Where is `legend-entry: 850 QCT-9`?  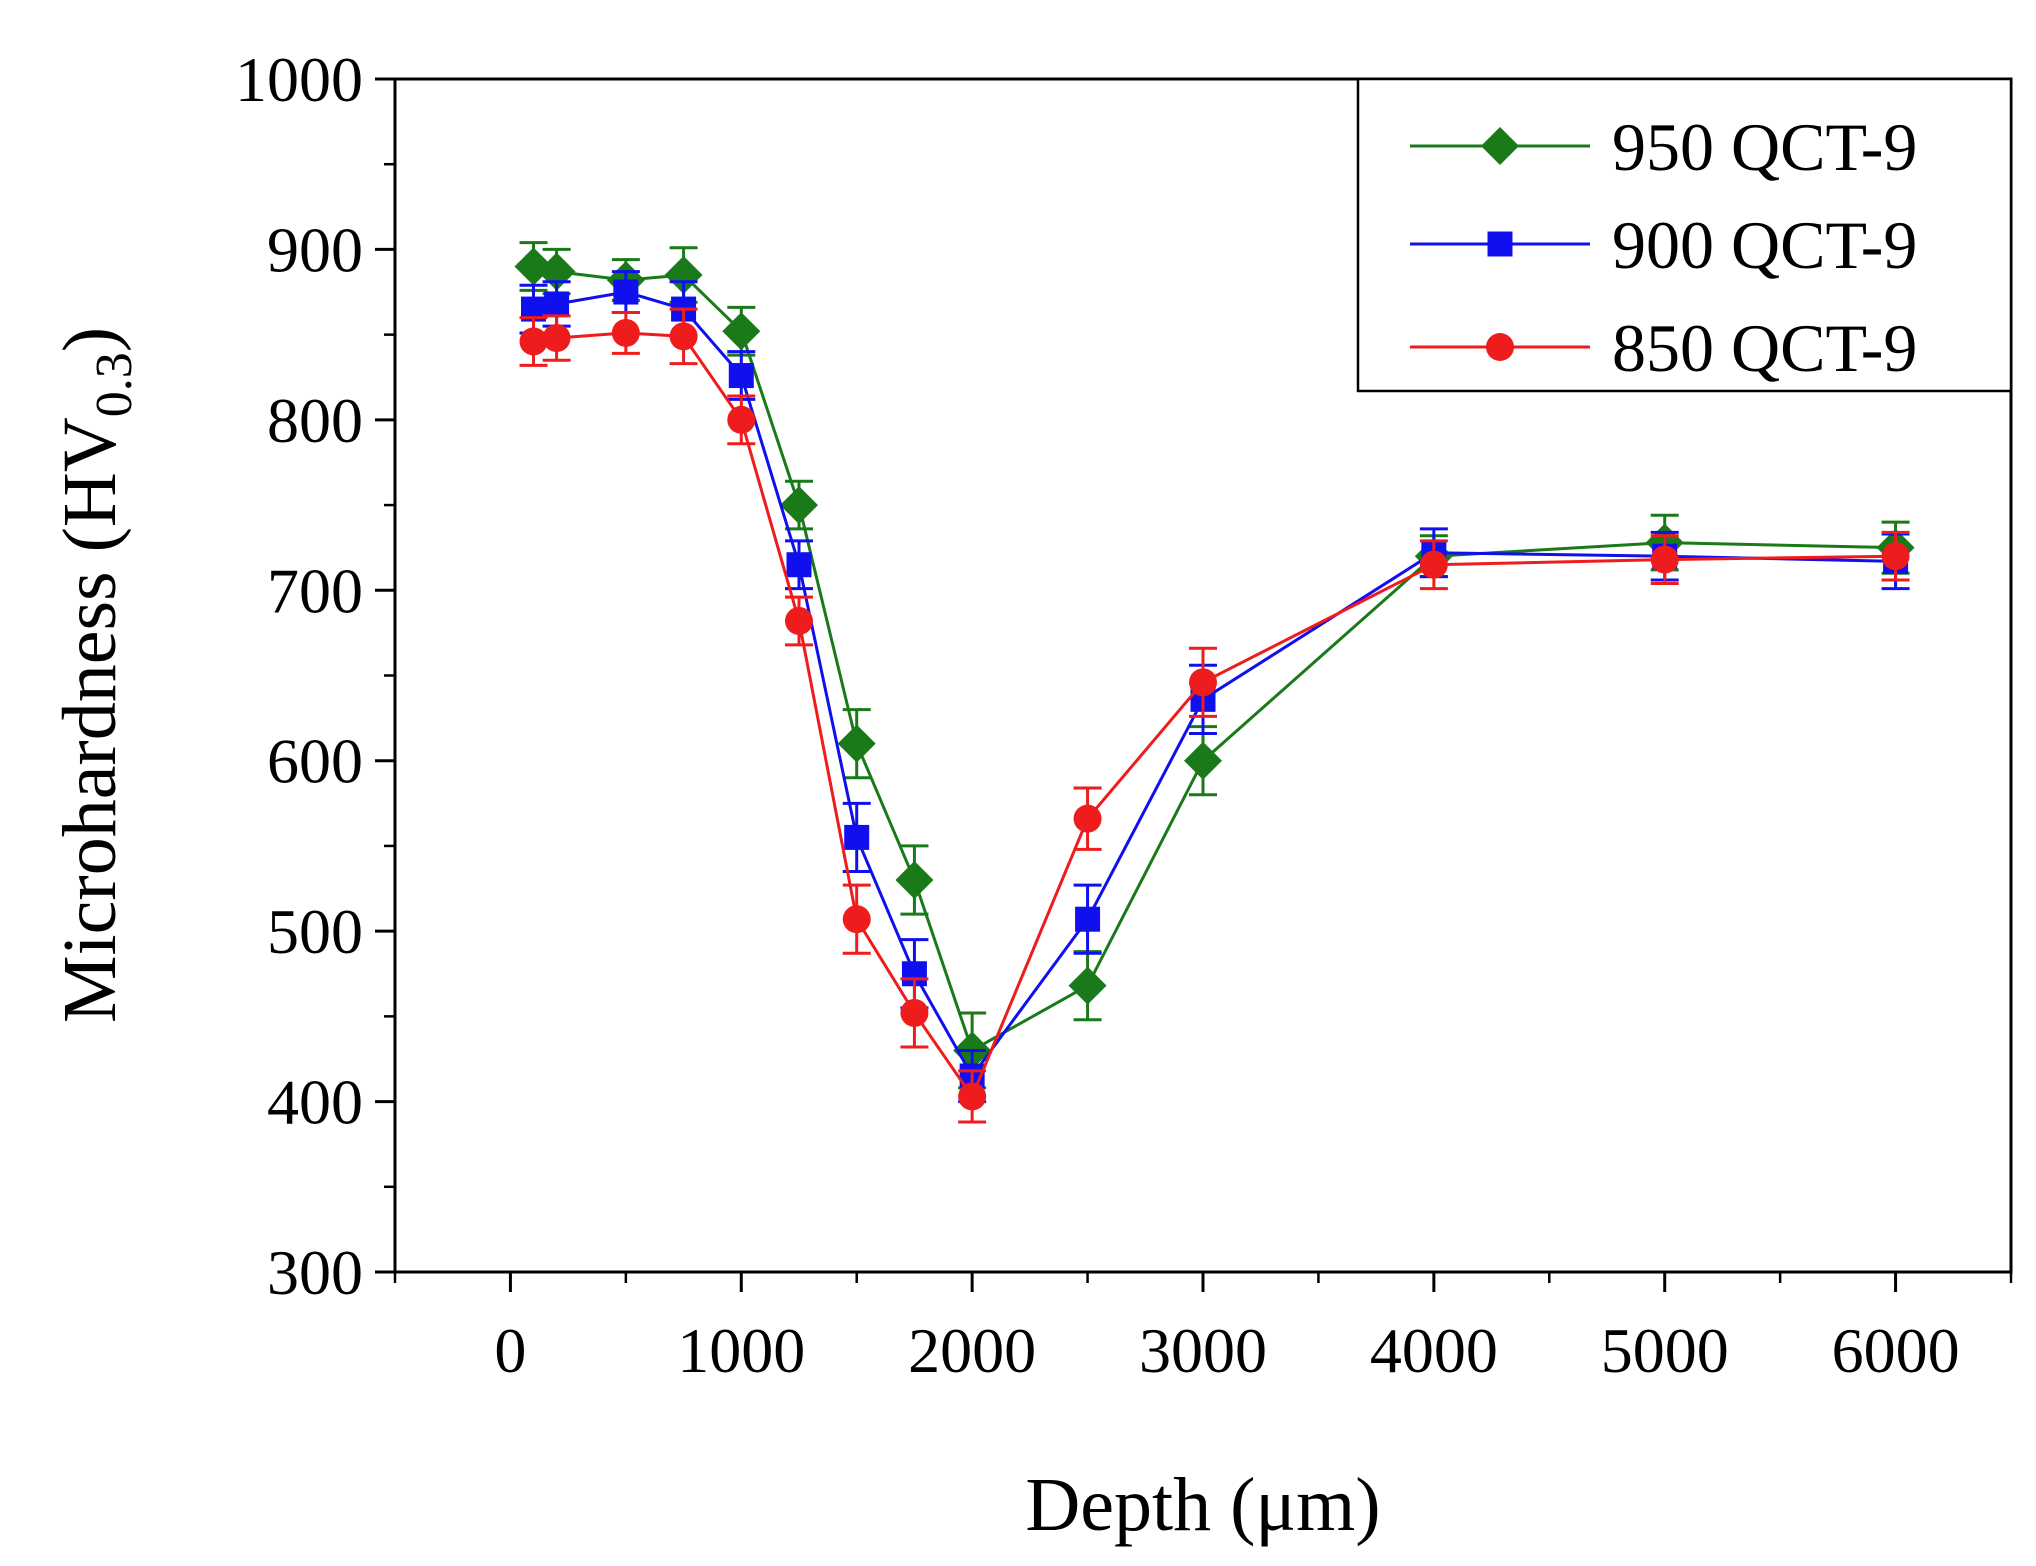 legend-entry: 850 QCT-9 is located at coordinates (1663, 348).